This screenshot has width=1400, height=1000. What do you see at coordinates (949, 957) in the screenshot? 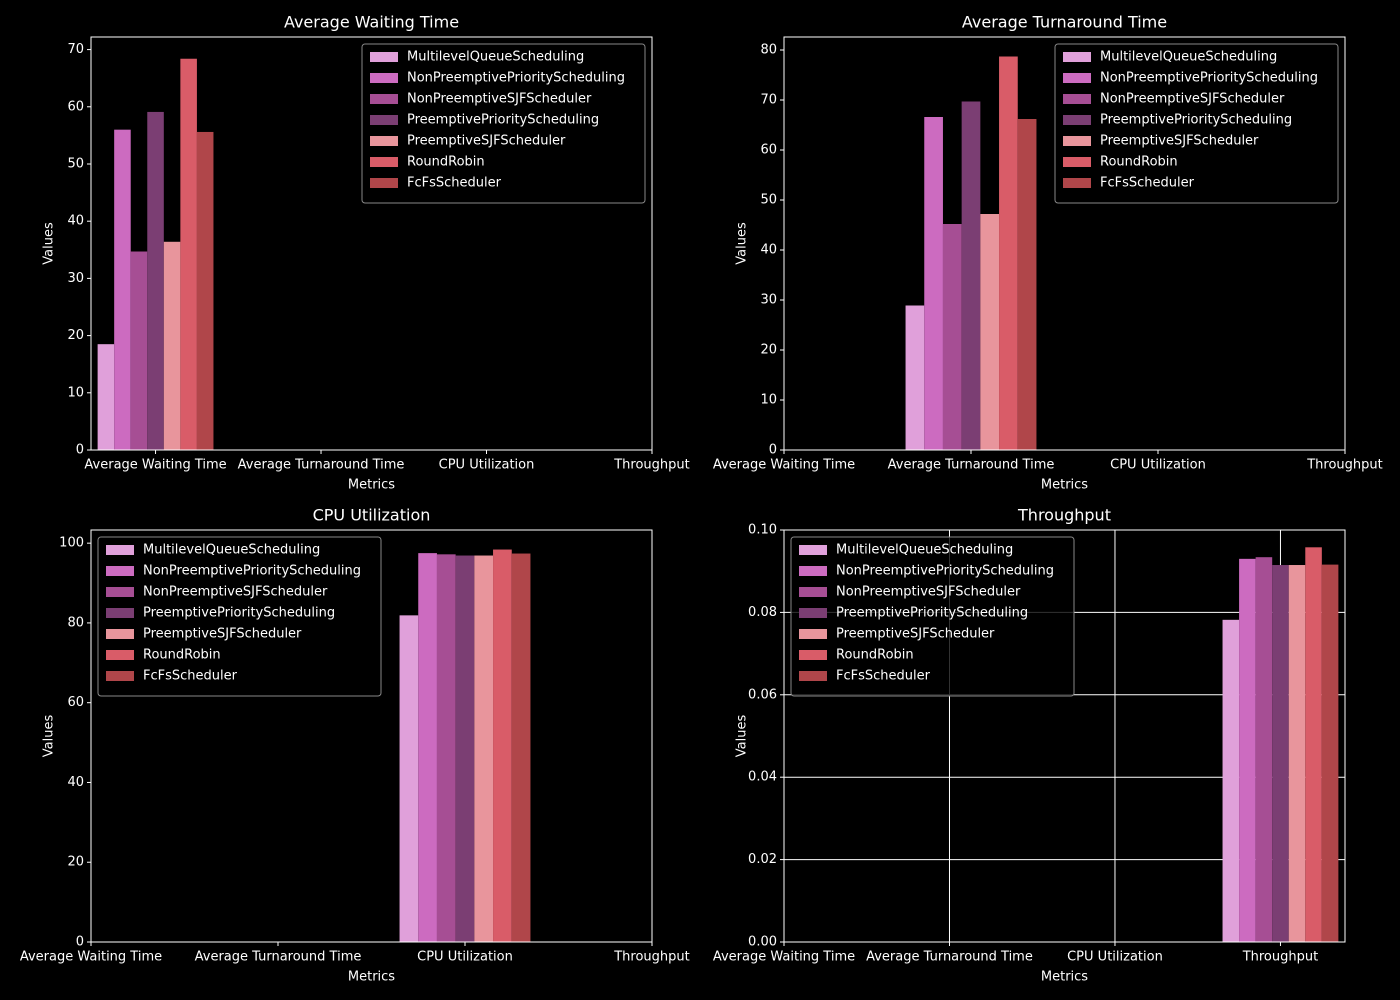
I see `x-tick-label: Average Turnaround Time` at bounding box center [949, 957].